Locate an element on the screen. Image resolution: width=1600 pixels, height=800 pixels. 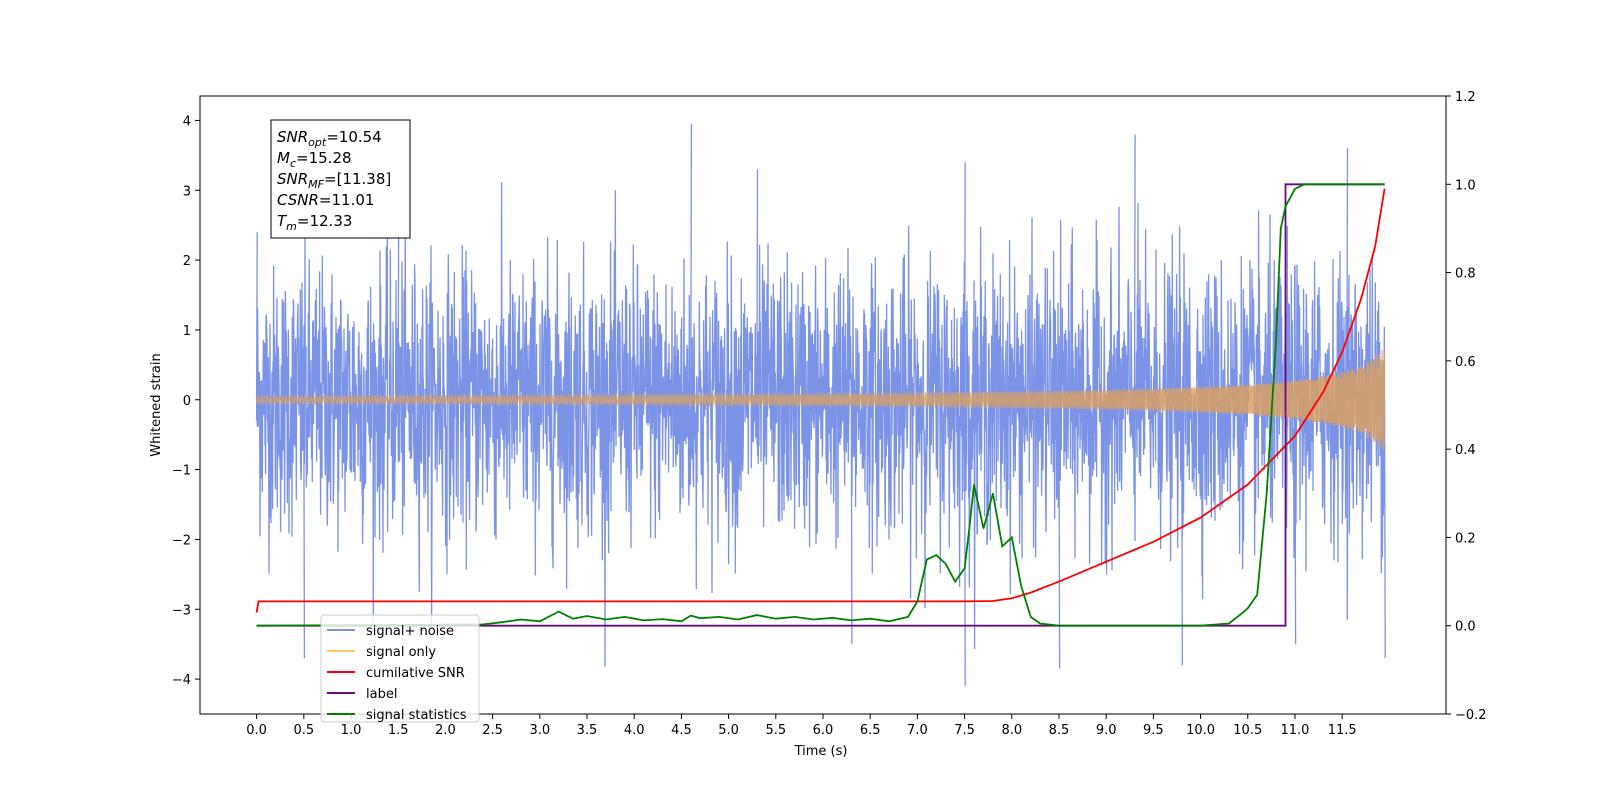
y-tick-label-left: 3 is located at coordinates (187, 191).